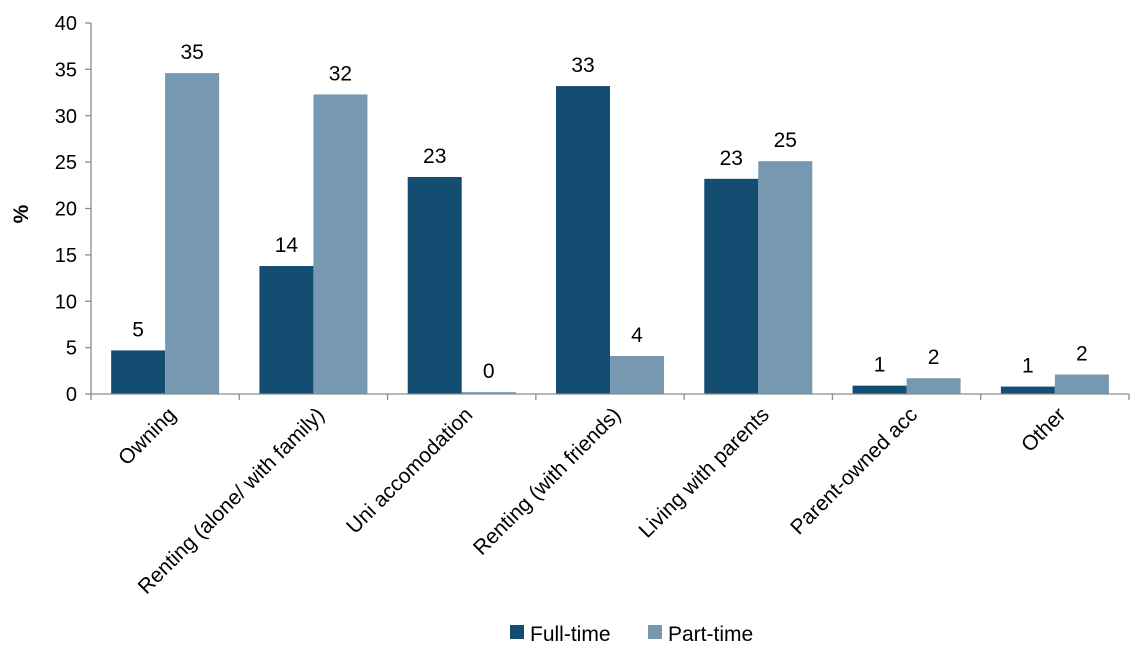  I want to click on legend-label-full-time: Full-time, so click(570, 634).